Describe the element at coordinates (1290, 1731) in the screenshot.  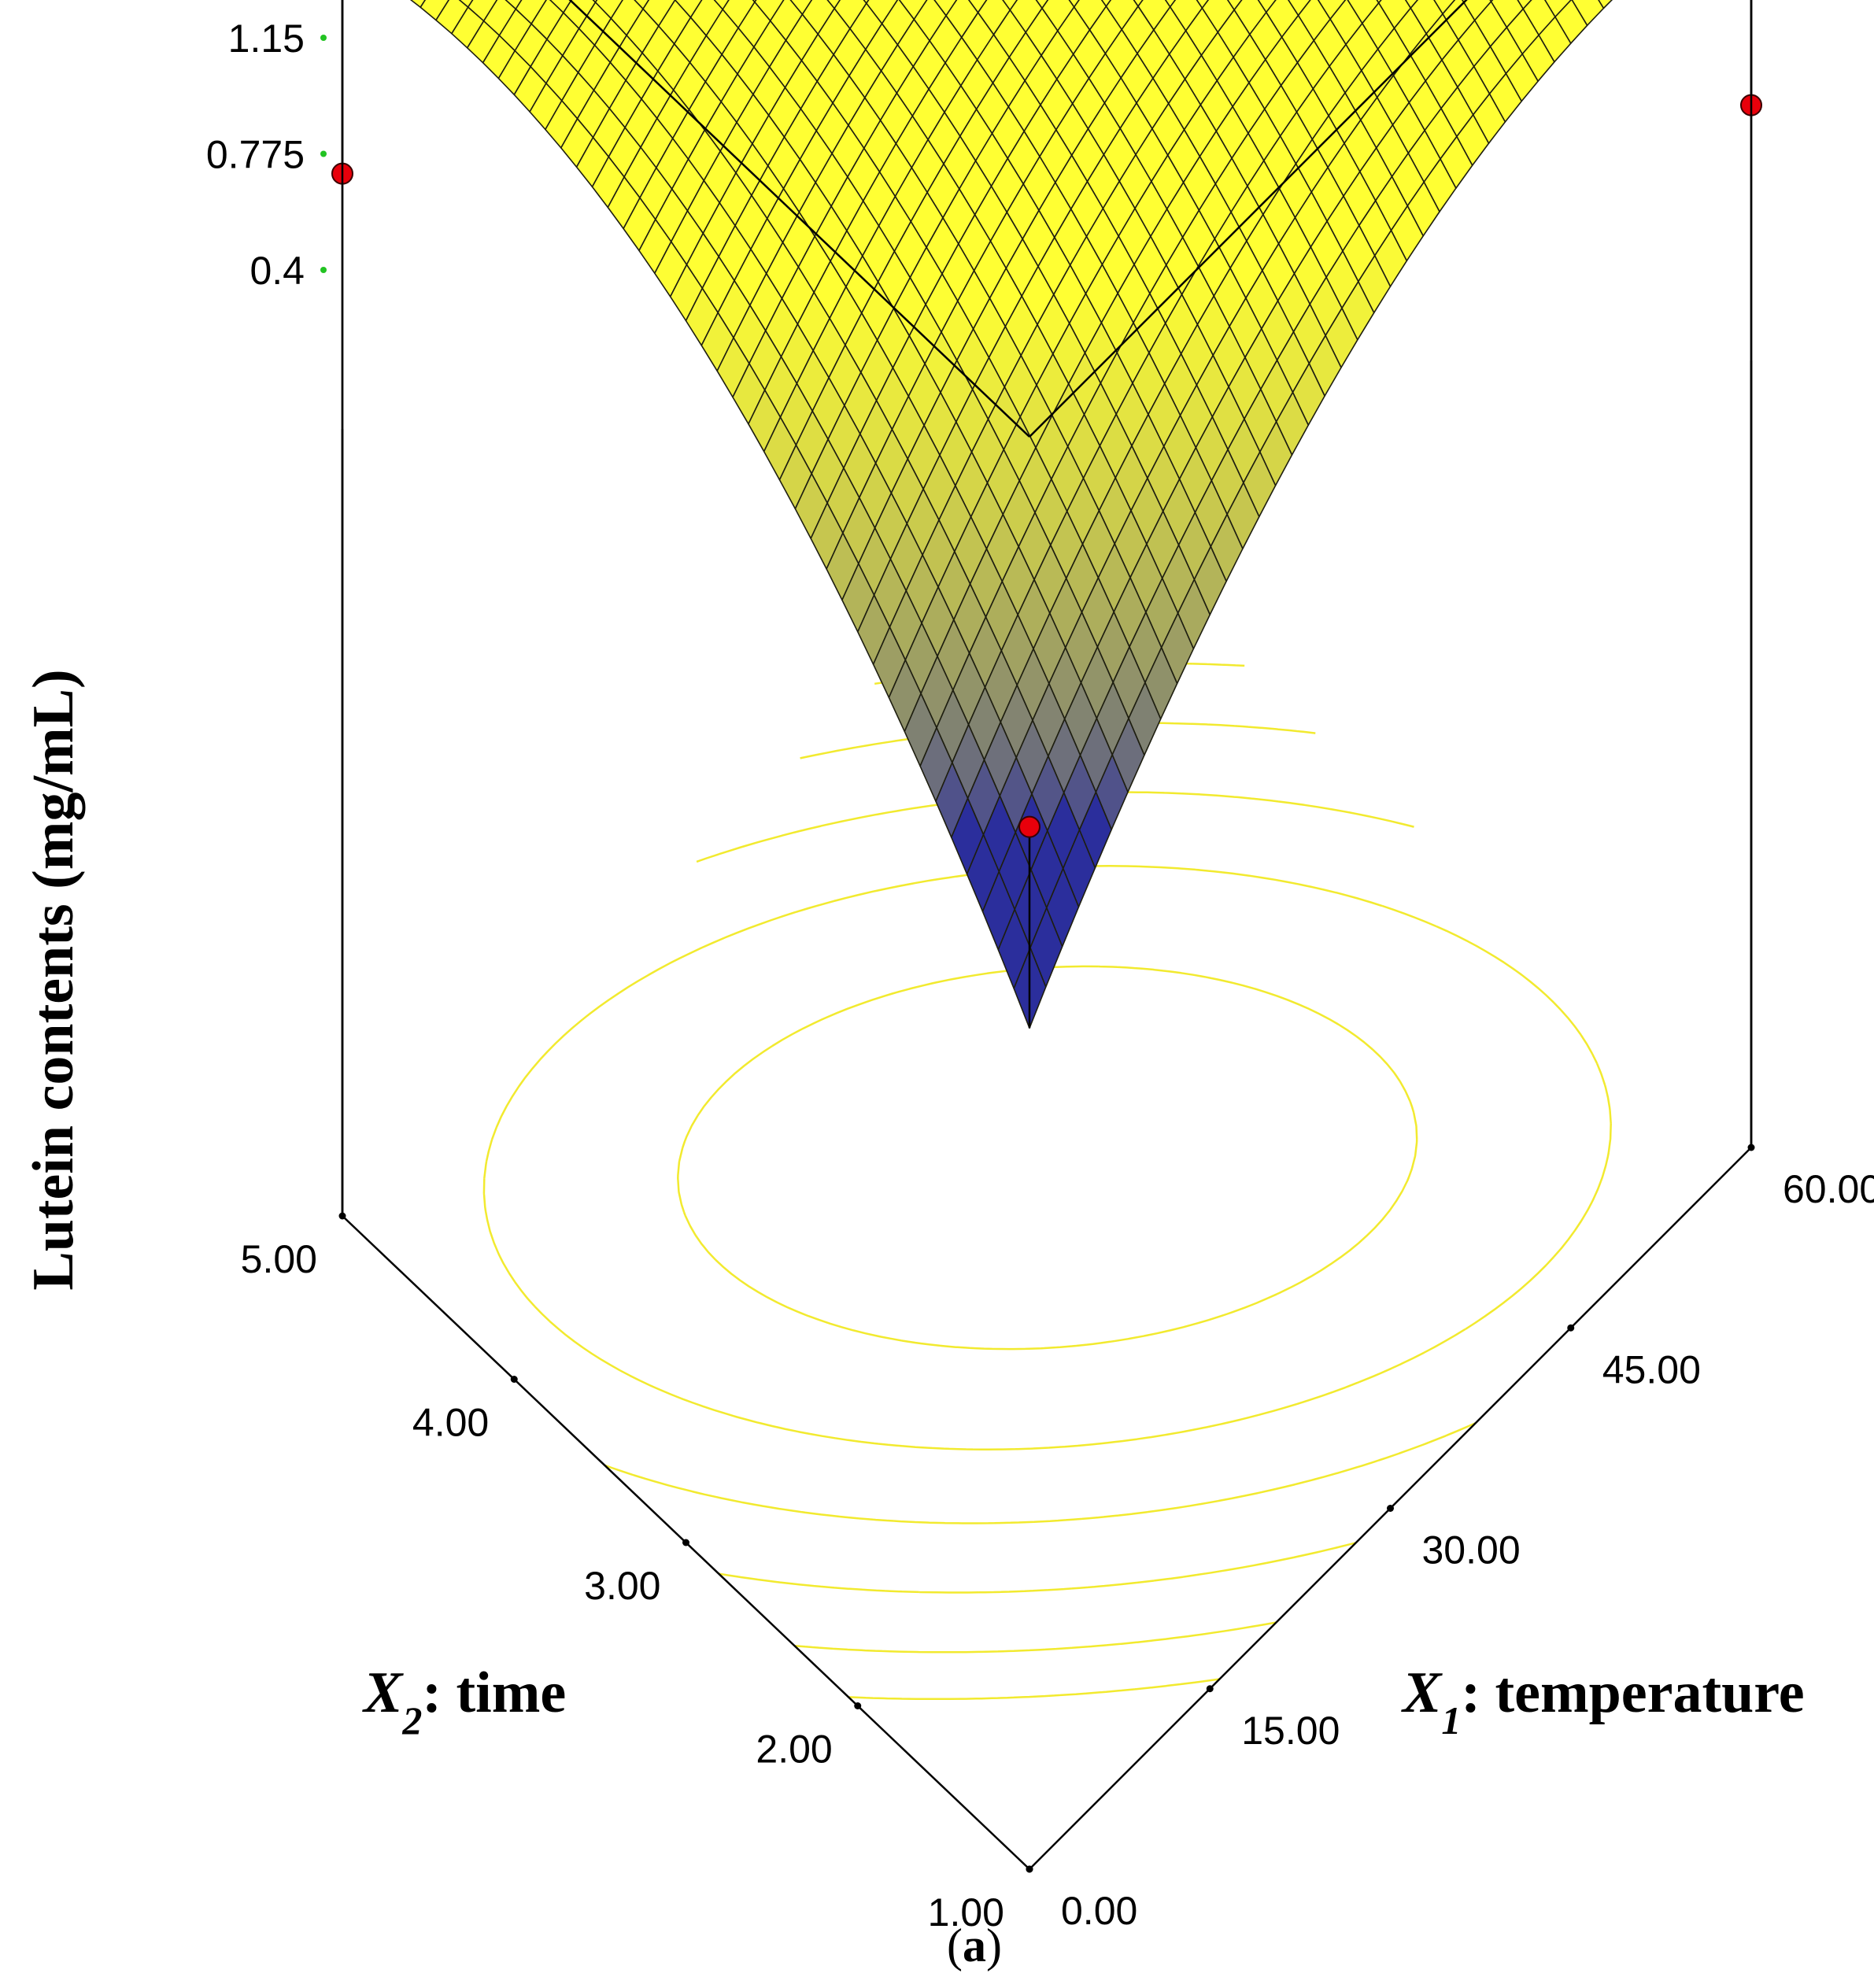
I see `x1-tick-label-1: 15.00` at that location.